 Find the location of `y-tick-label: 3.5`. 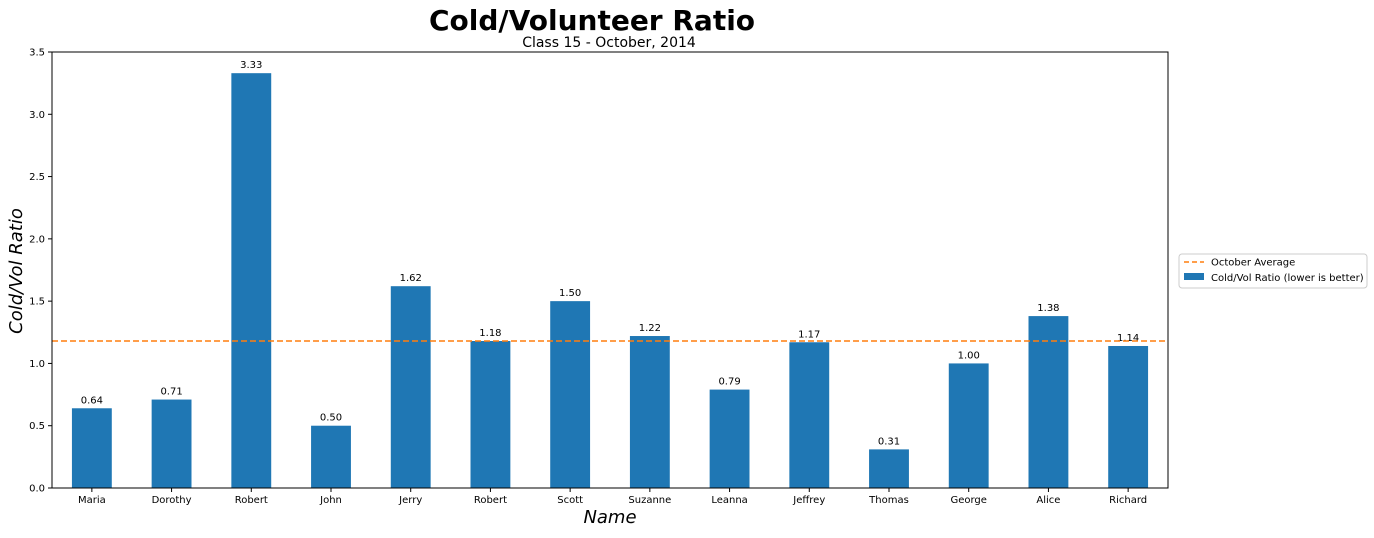

y-tick-label: 3.5 is located at coordinates (37, 53).